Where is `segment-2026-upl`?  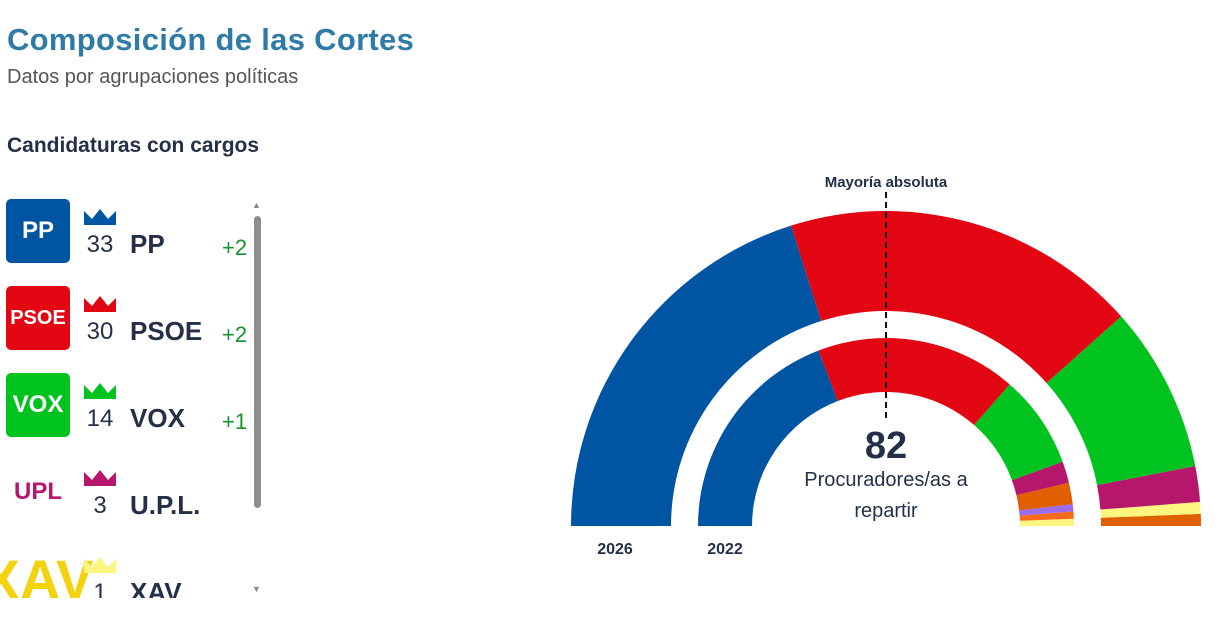 segment-2026-upl is located at coordinates (1149, 488).